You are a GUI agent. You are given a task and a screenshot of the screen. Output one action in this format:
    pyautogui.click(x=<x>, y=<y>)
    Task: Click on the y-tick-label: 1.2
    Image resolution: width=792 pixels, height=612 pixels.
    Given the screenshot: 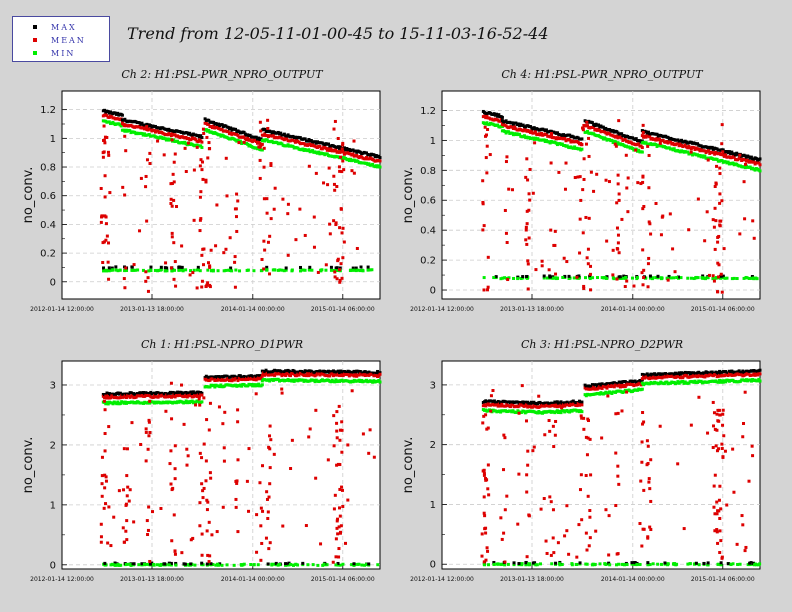 What is the action you would take?
    pyautogui.click(x=48, y=110)
    